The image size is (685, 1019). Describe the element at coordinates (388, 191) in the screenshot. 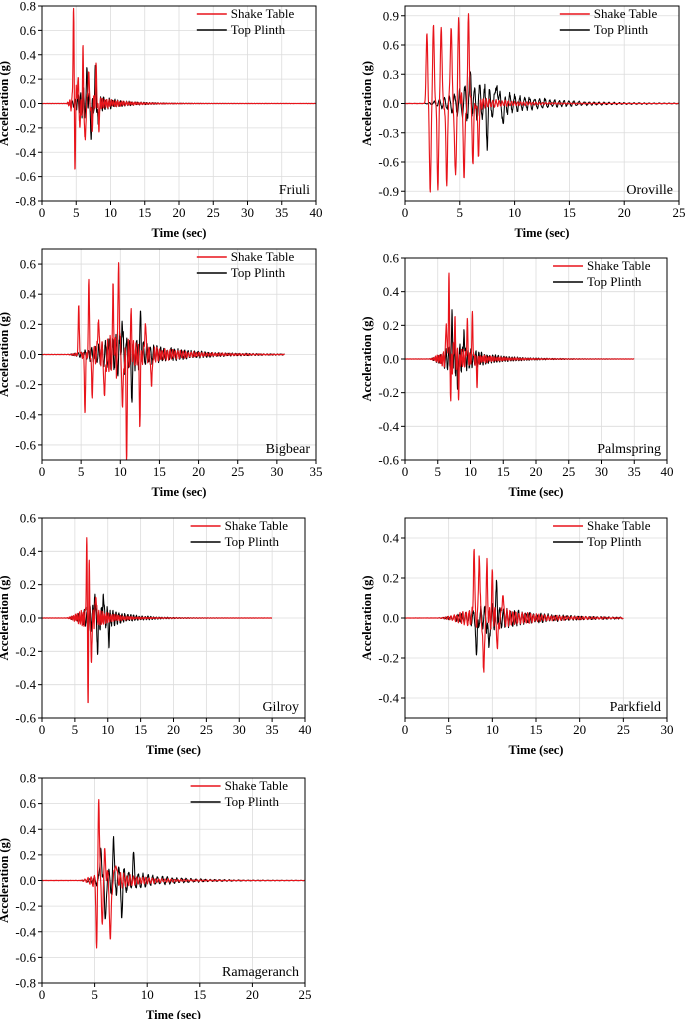

I see `y-tick-label: -0.9` at that location.